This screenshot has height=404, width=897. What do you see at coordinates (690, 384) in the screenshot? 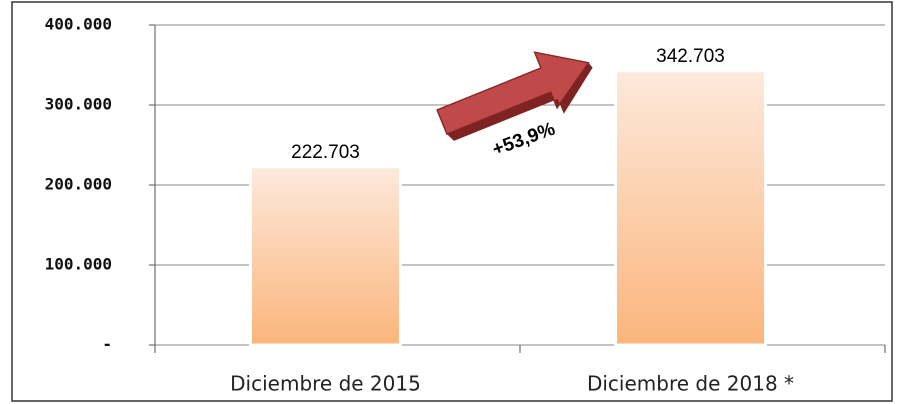
I see `x-tick-label: Diciembre de 2018 *` at bounding box center [690, 384].